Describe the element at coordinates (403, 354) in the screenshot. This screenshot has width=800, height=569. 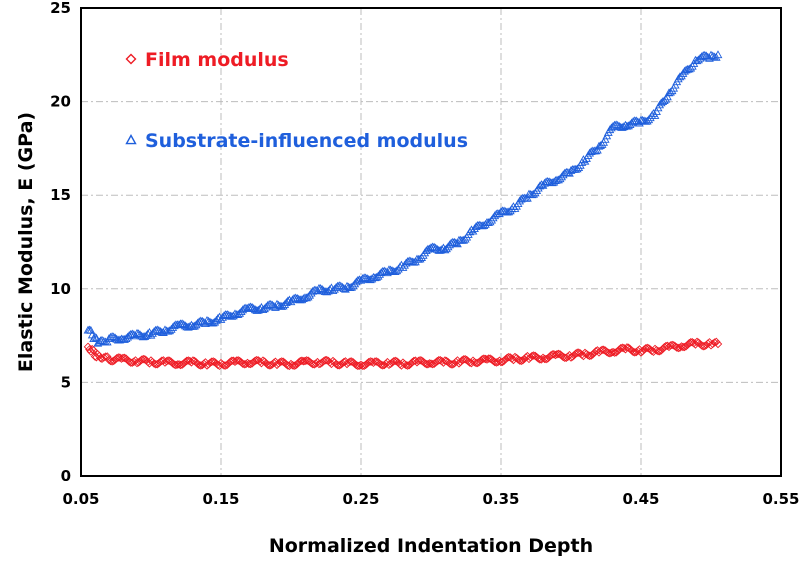
I see `series-film-modulus` at that location.